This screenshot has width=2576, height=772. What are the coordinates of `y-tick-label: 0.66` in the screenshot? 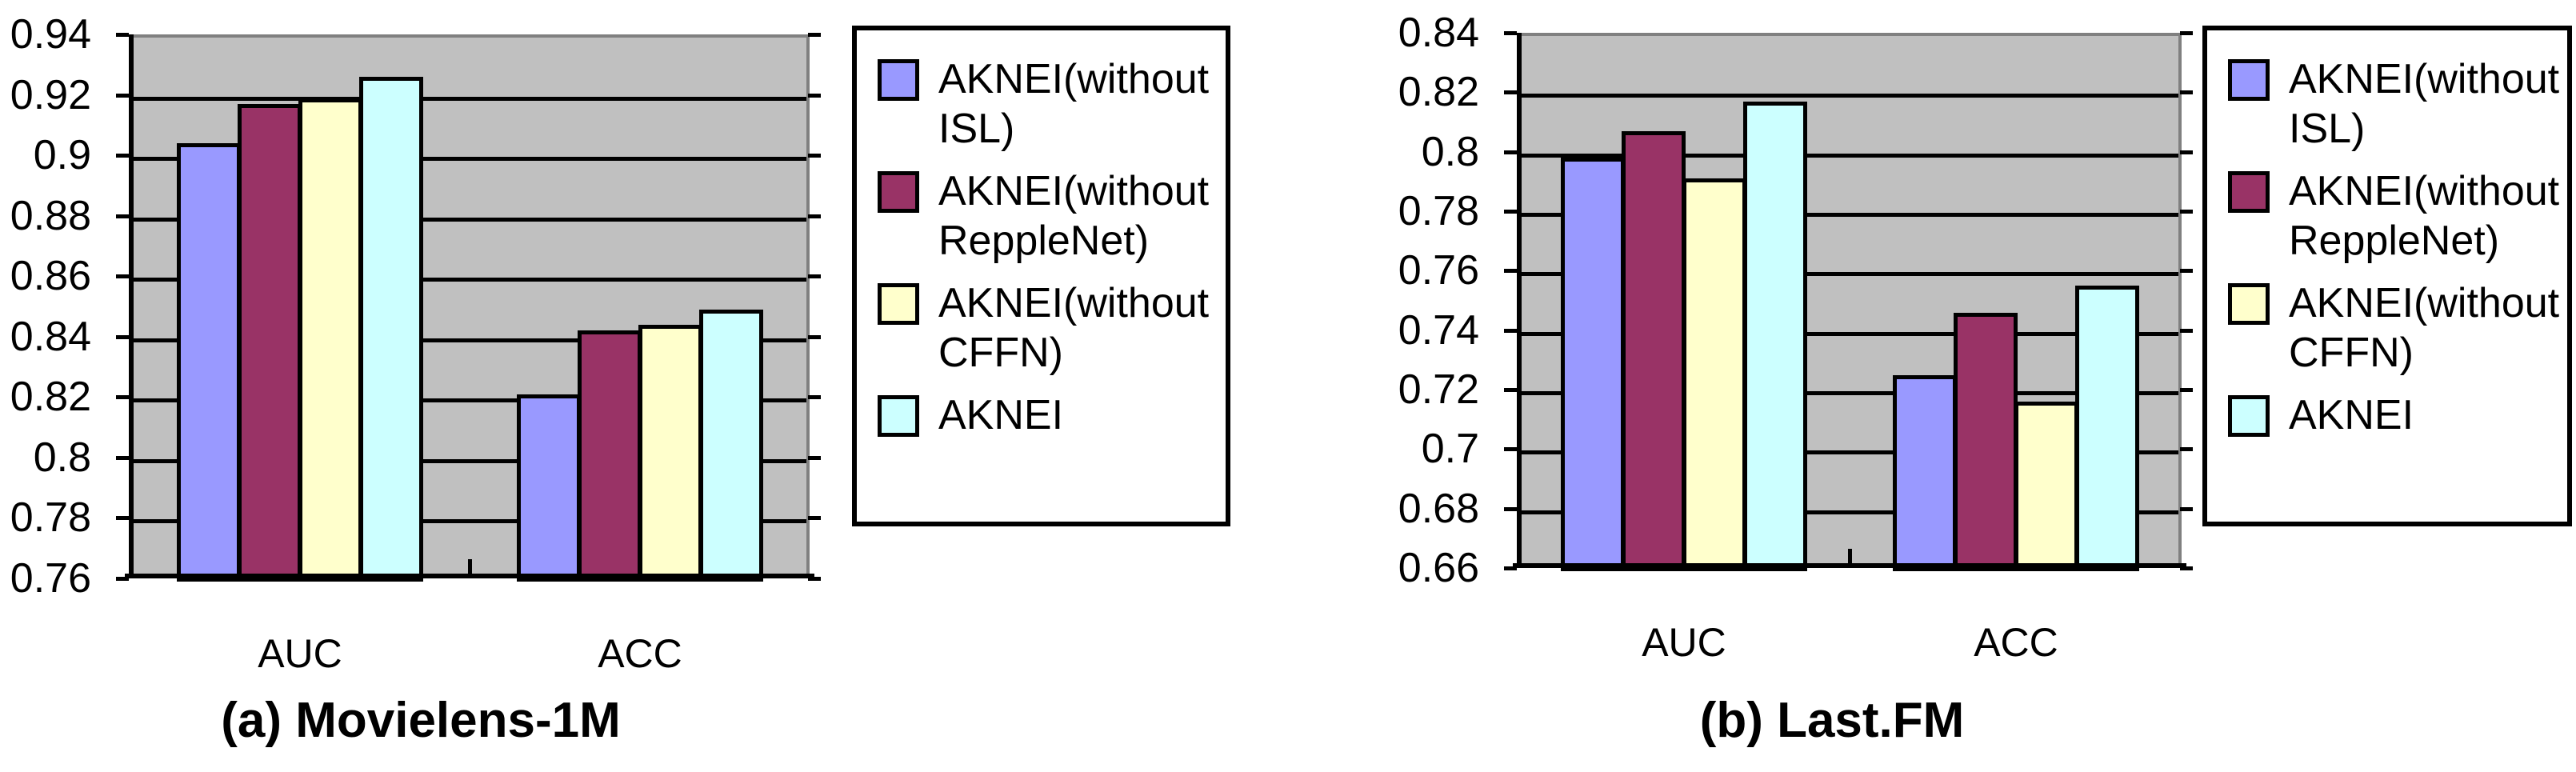 It's located at (1438, 568).